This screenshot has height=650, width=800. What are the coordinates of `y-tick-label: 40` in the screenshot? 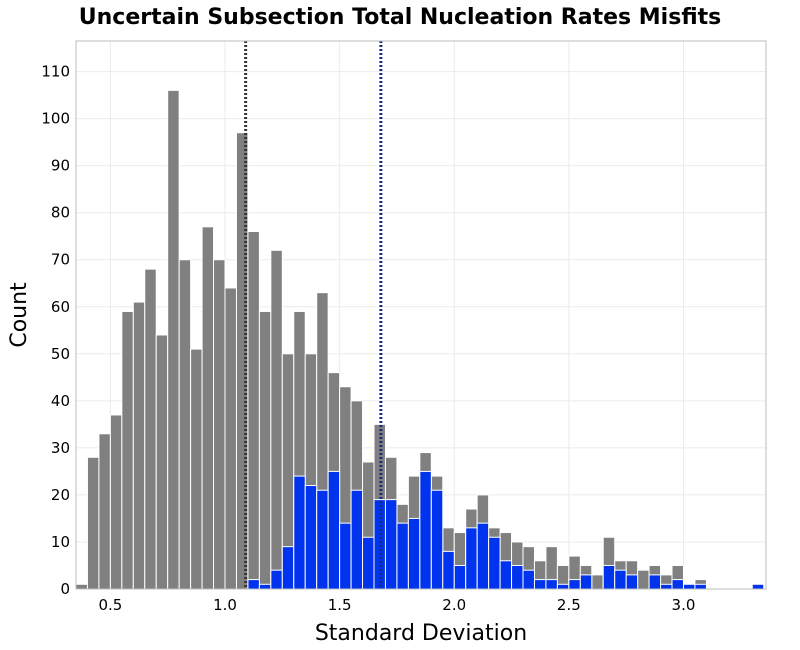 It's located at (60, 401).